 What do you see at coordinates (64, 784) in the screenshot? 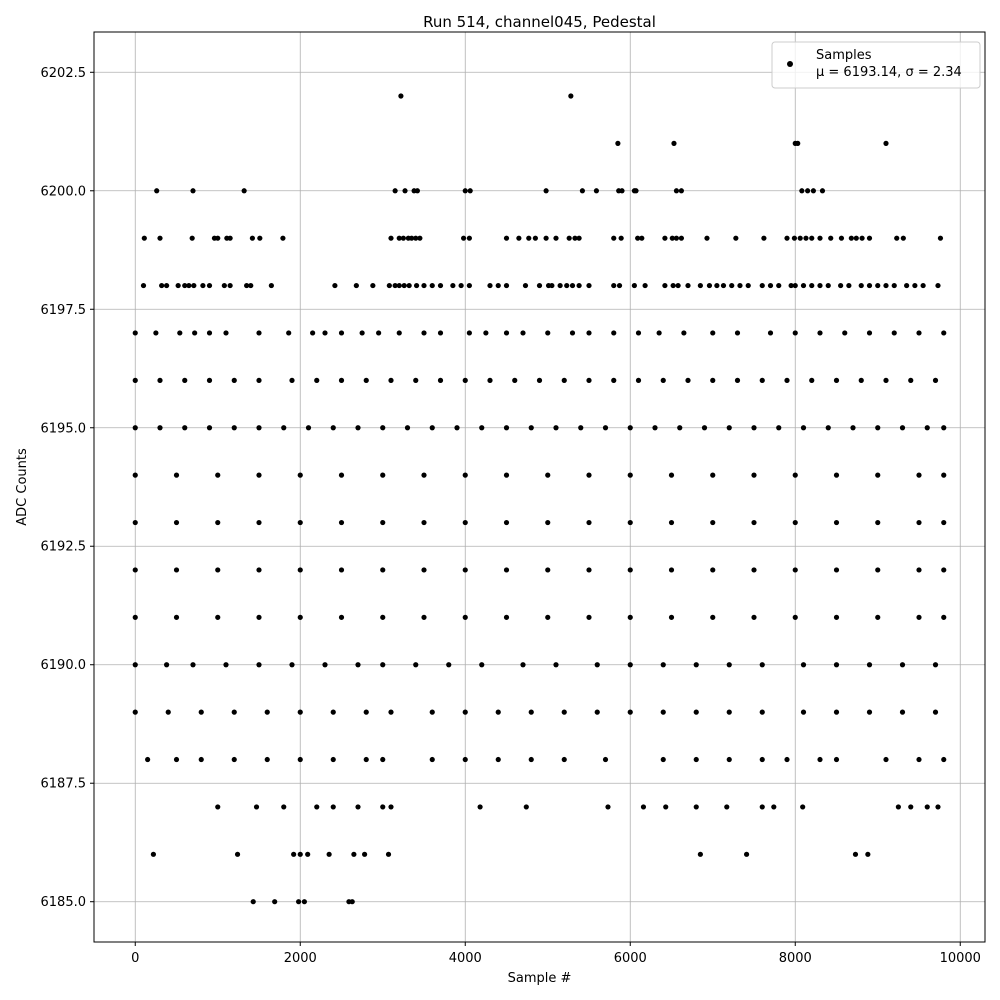
I see `y-tick-label: 6187.5` at bounding box center [64, 784].